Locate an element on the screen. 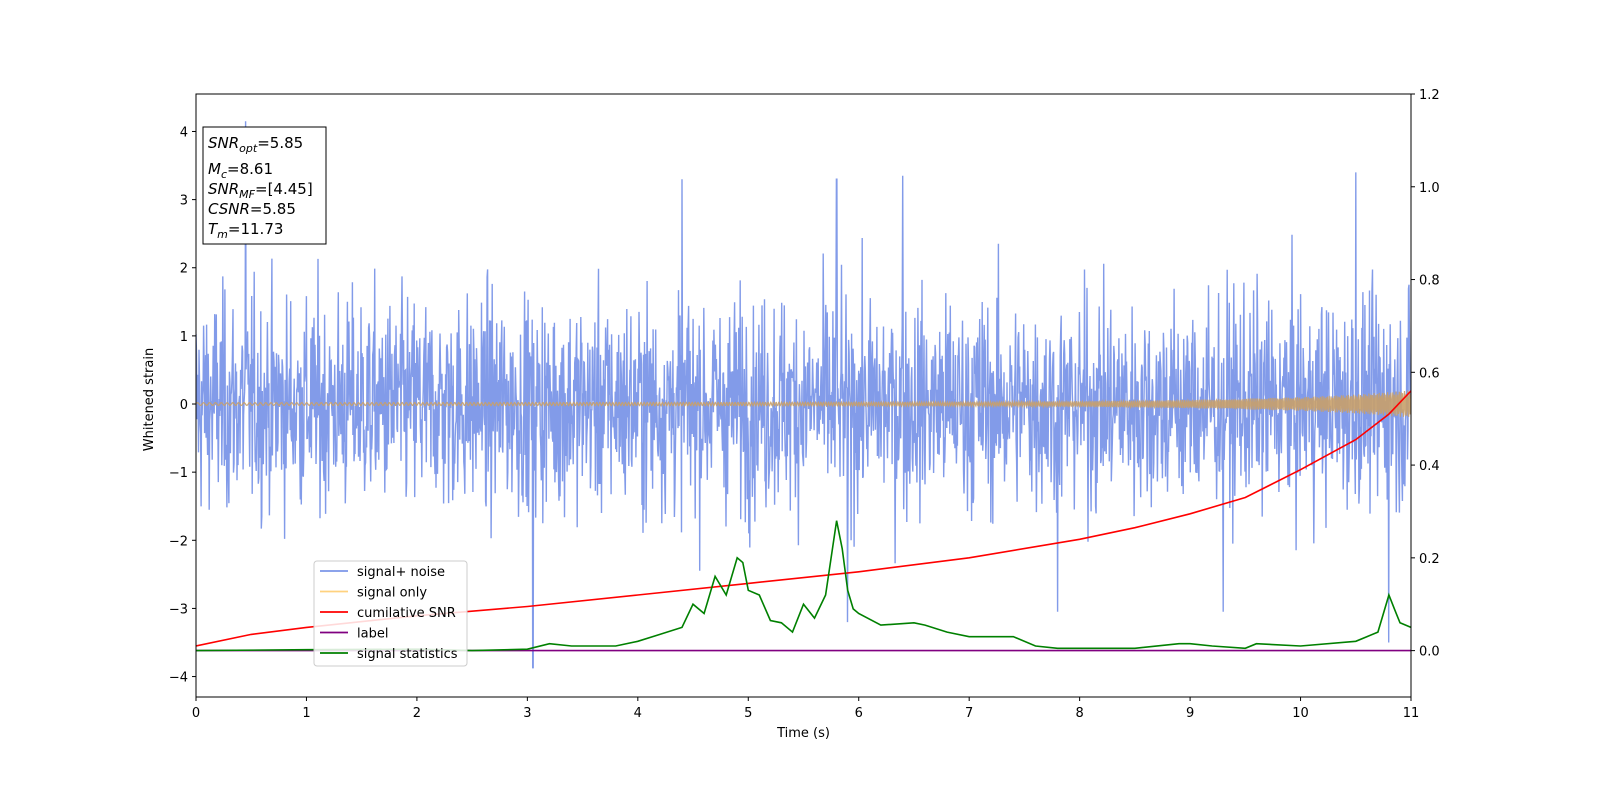  x-tick-label: 8 is located at coordinates (1079, 713).